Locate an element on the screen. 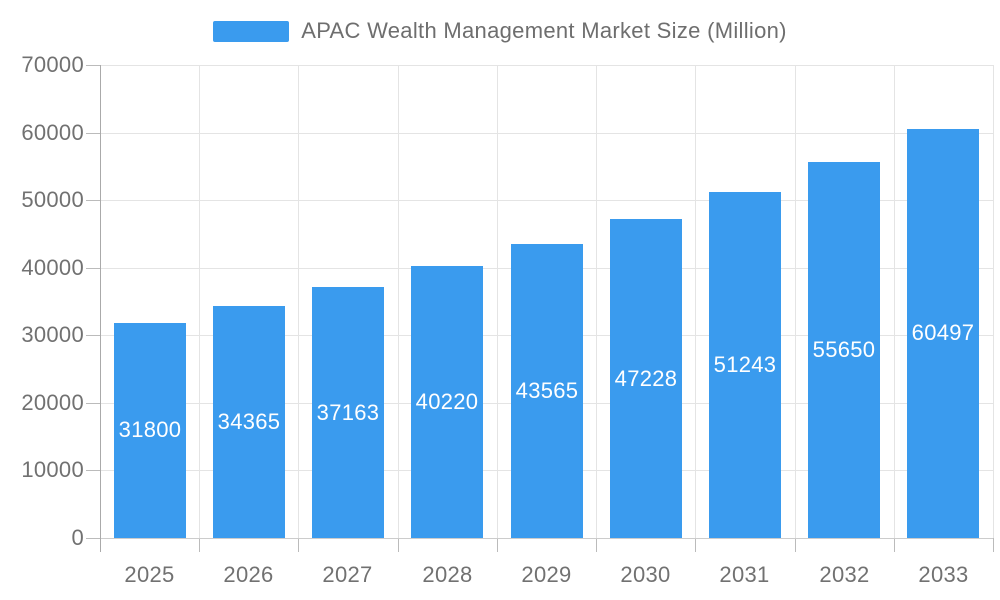  bar-value-label: 55650 is located at coordinates (844, 349).